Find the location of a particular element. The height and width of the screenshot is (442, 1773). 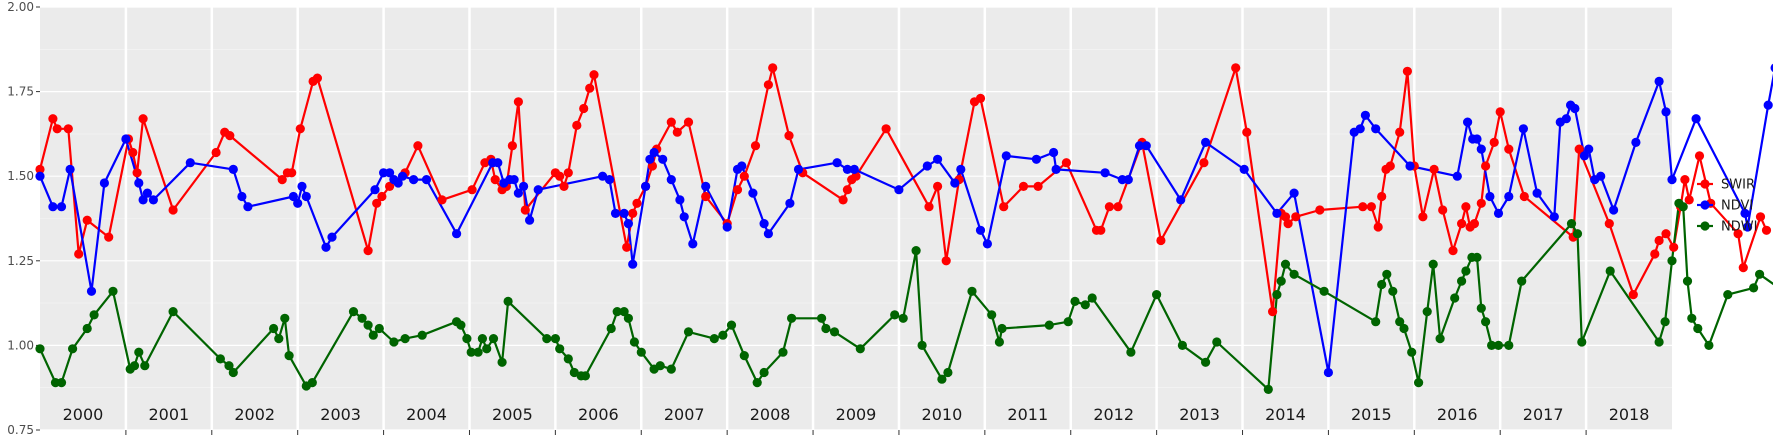

year-label: 2006 is located at coordinates (598, 414).